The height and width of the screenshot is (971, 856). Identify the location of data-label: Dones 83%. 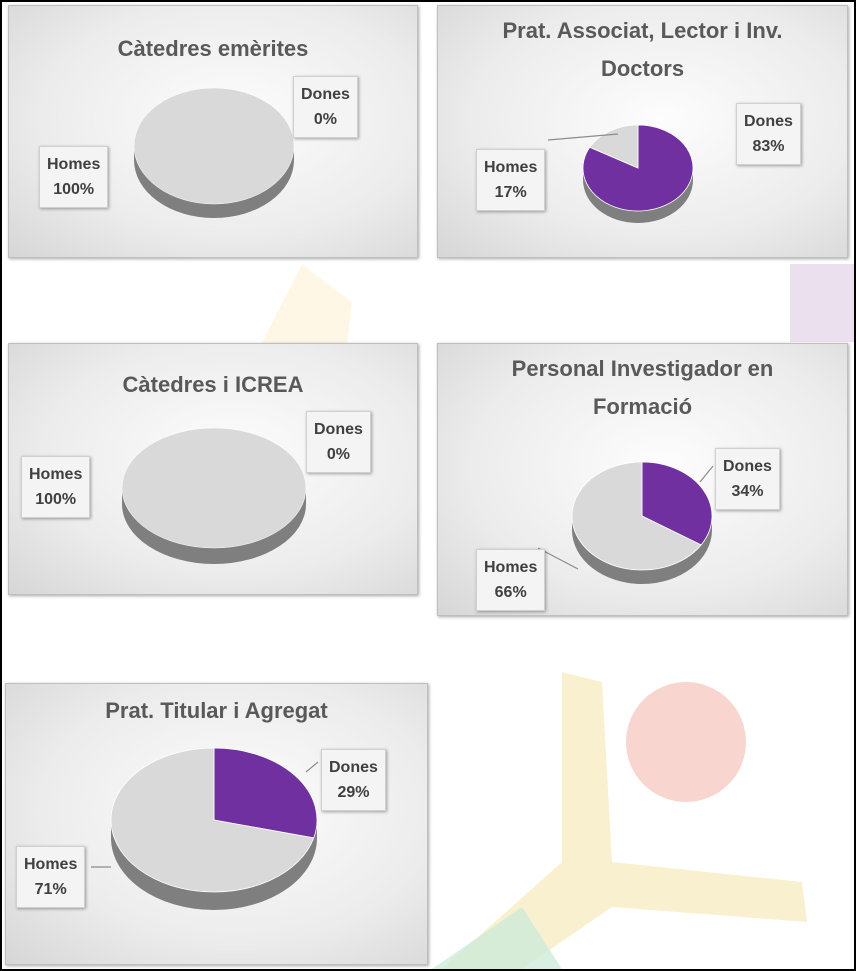
(768, 134).